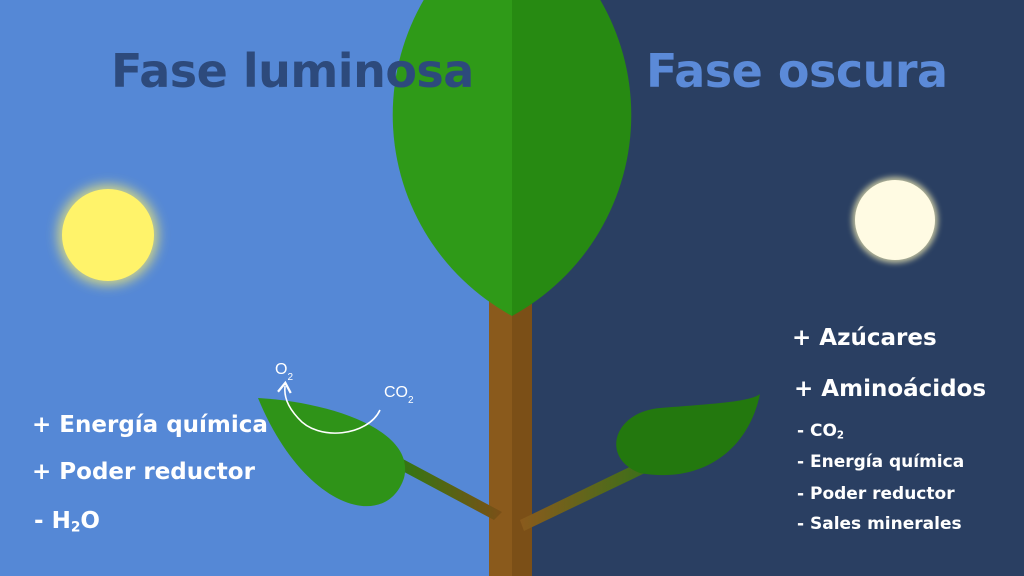 The width and height of the screenshot is (1024, 576). Describe the element at coordinates (399, 395) in the screenshot. I see `carbon-dioxide-label: CO2` at that location.